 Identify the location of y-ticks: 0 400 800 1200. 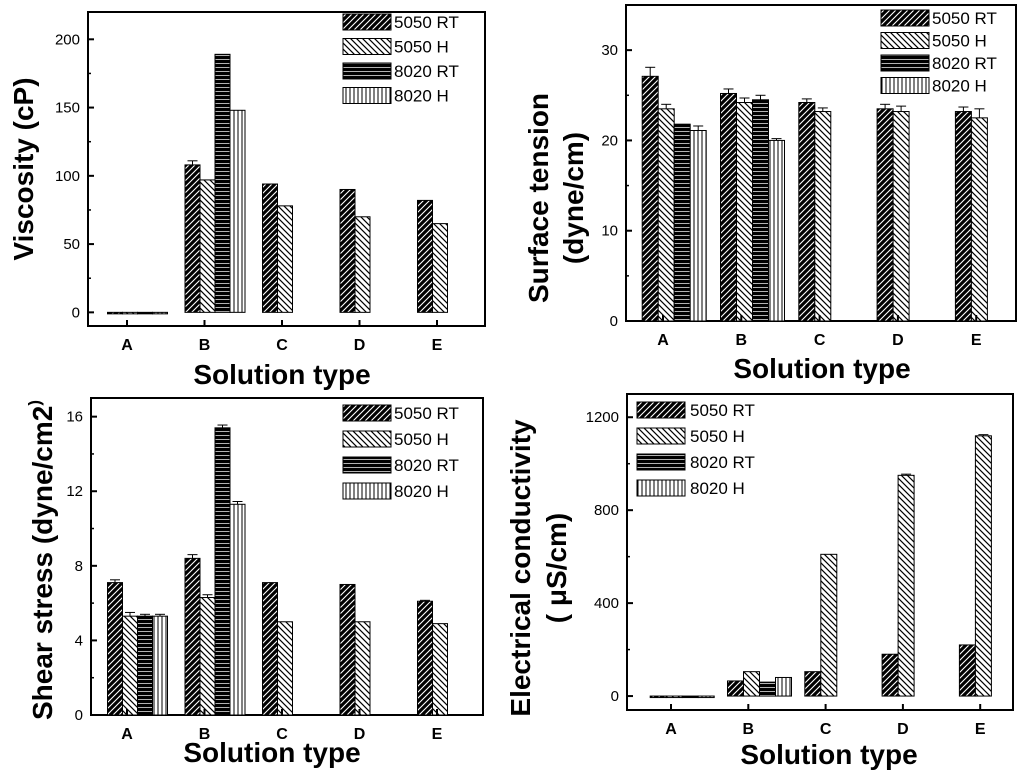
(609, 557).